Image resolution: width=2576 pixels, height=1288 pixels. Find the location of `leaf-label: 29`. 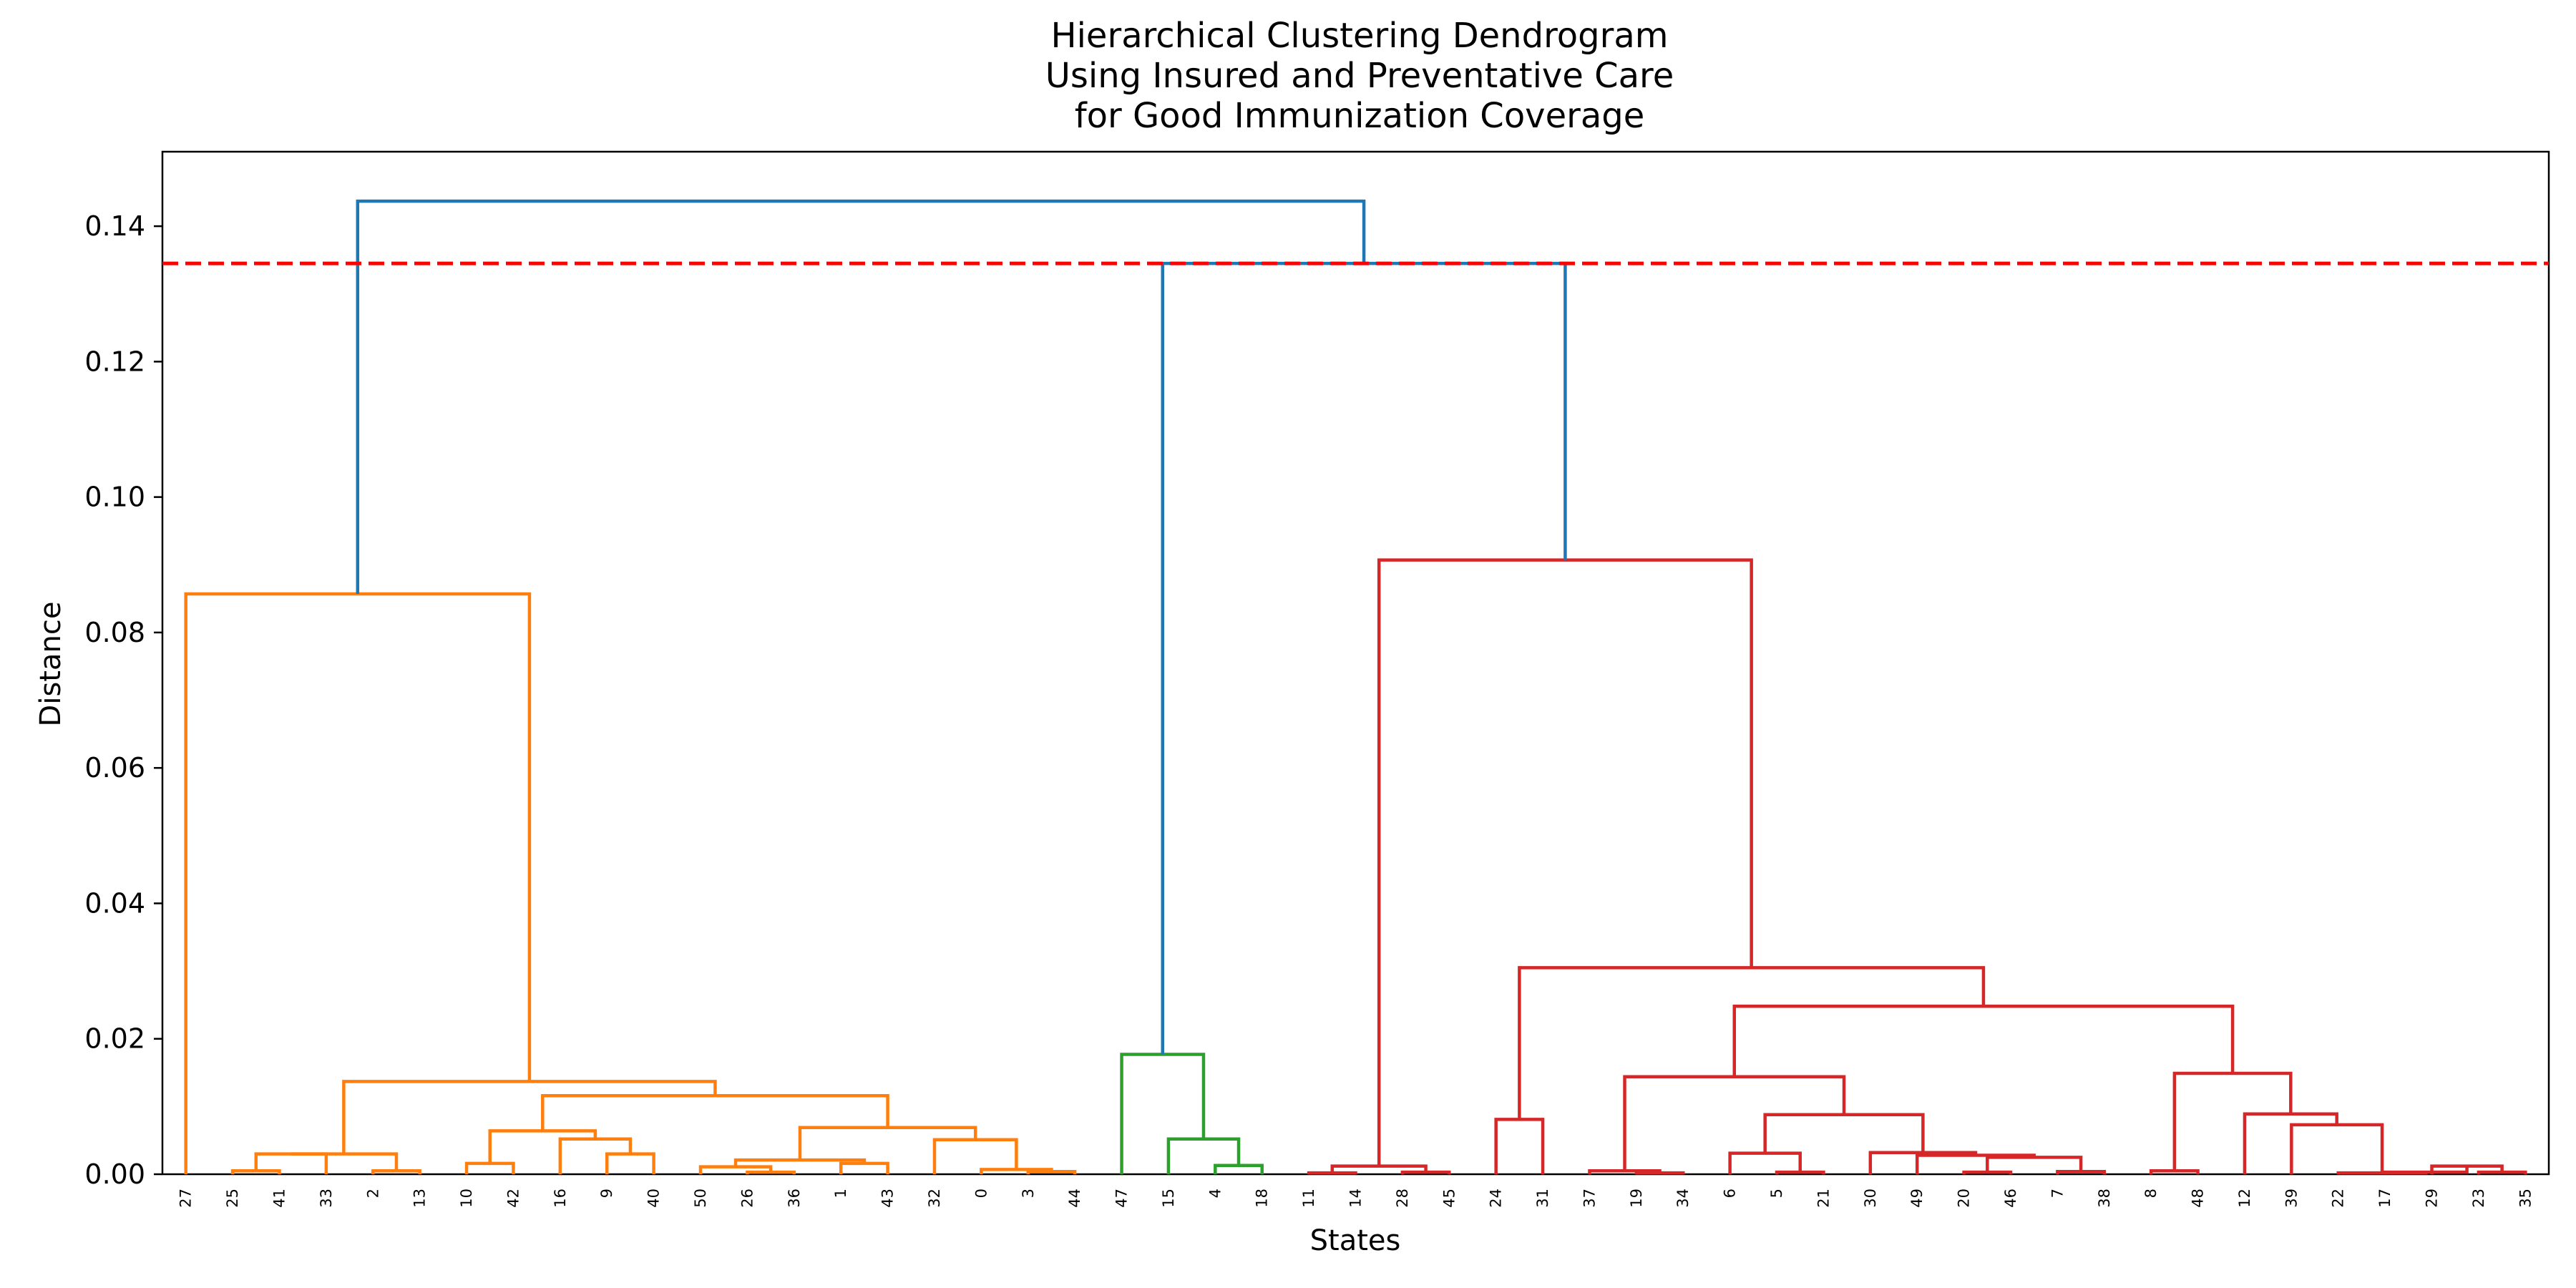

leaf-label: 29 is located at coordinates (2432, 1198).